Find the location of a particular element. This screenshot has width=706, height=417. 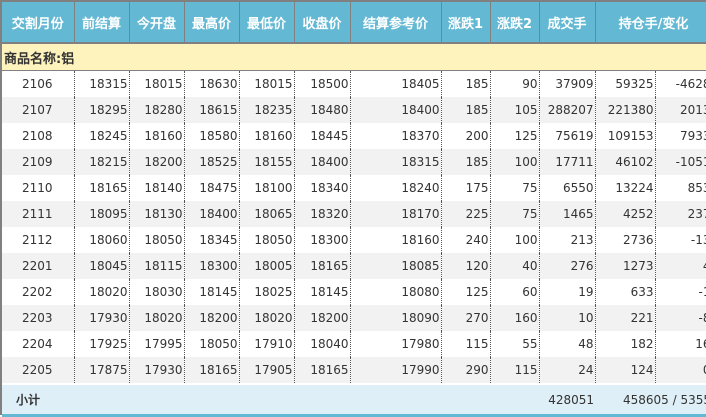

table-cell: 60 is located at coordinates (515, 292).